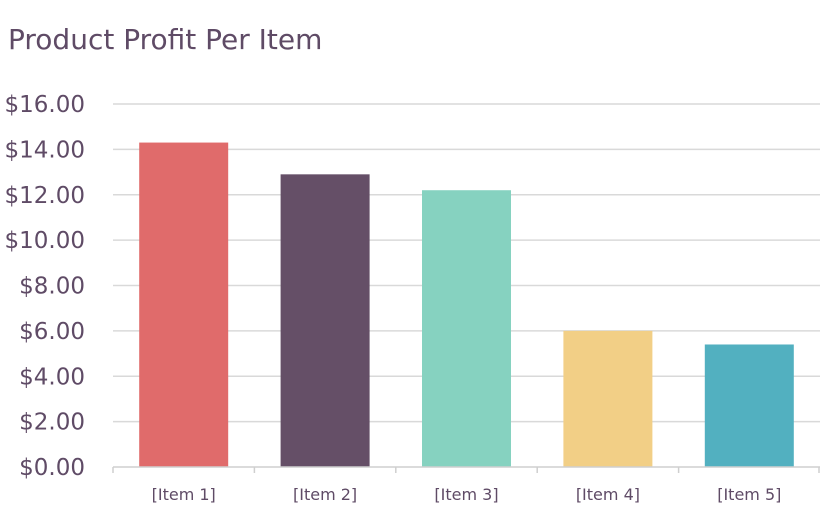 Image resolution: width=820 pixels, height=525 pixels. What do you see at coordinates (45, 196) in the screenshot?
I see `y-tick-label-6: $12.00` at bounding box center [45, 196].